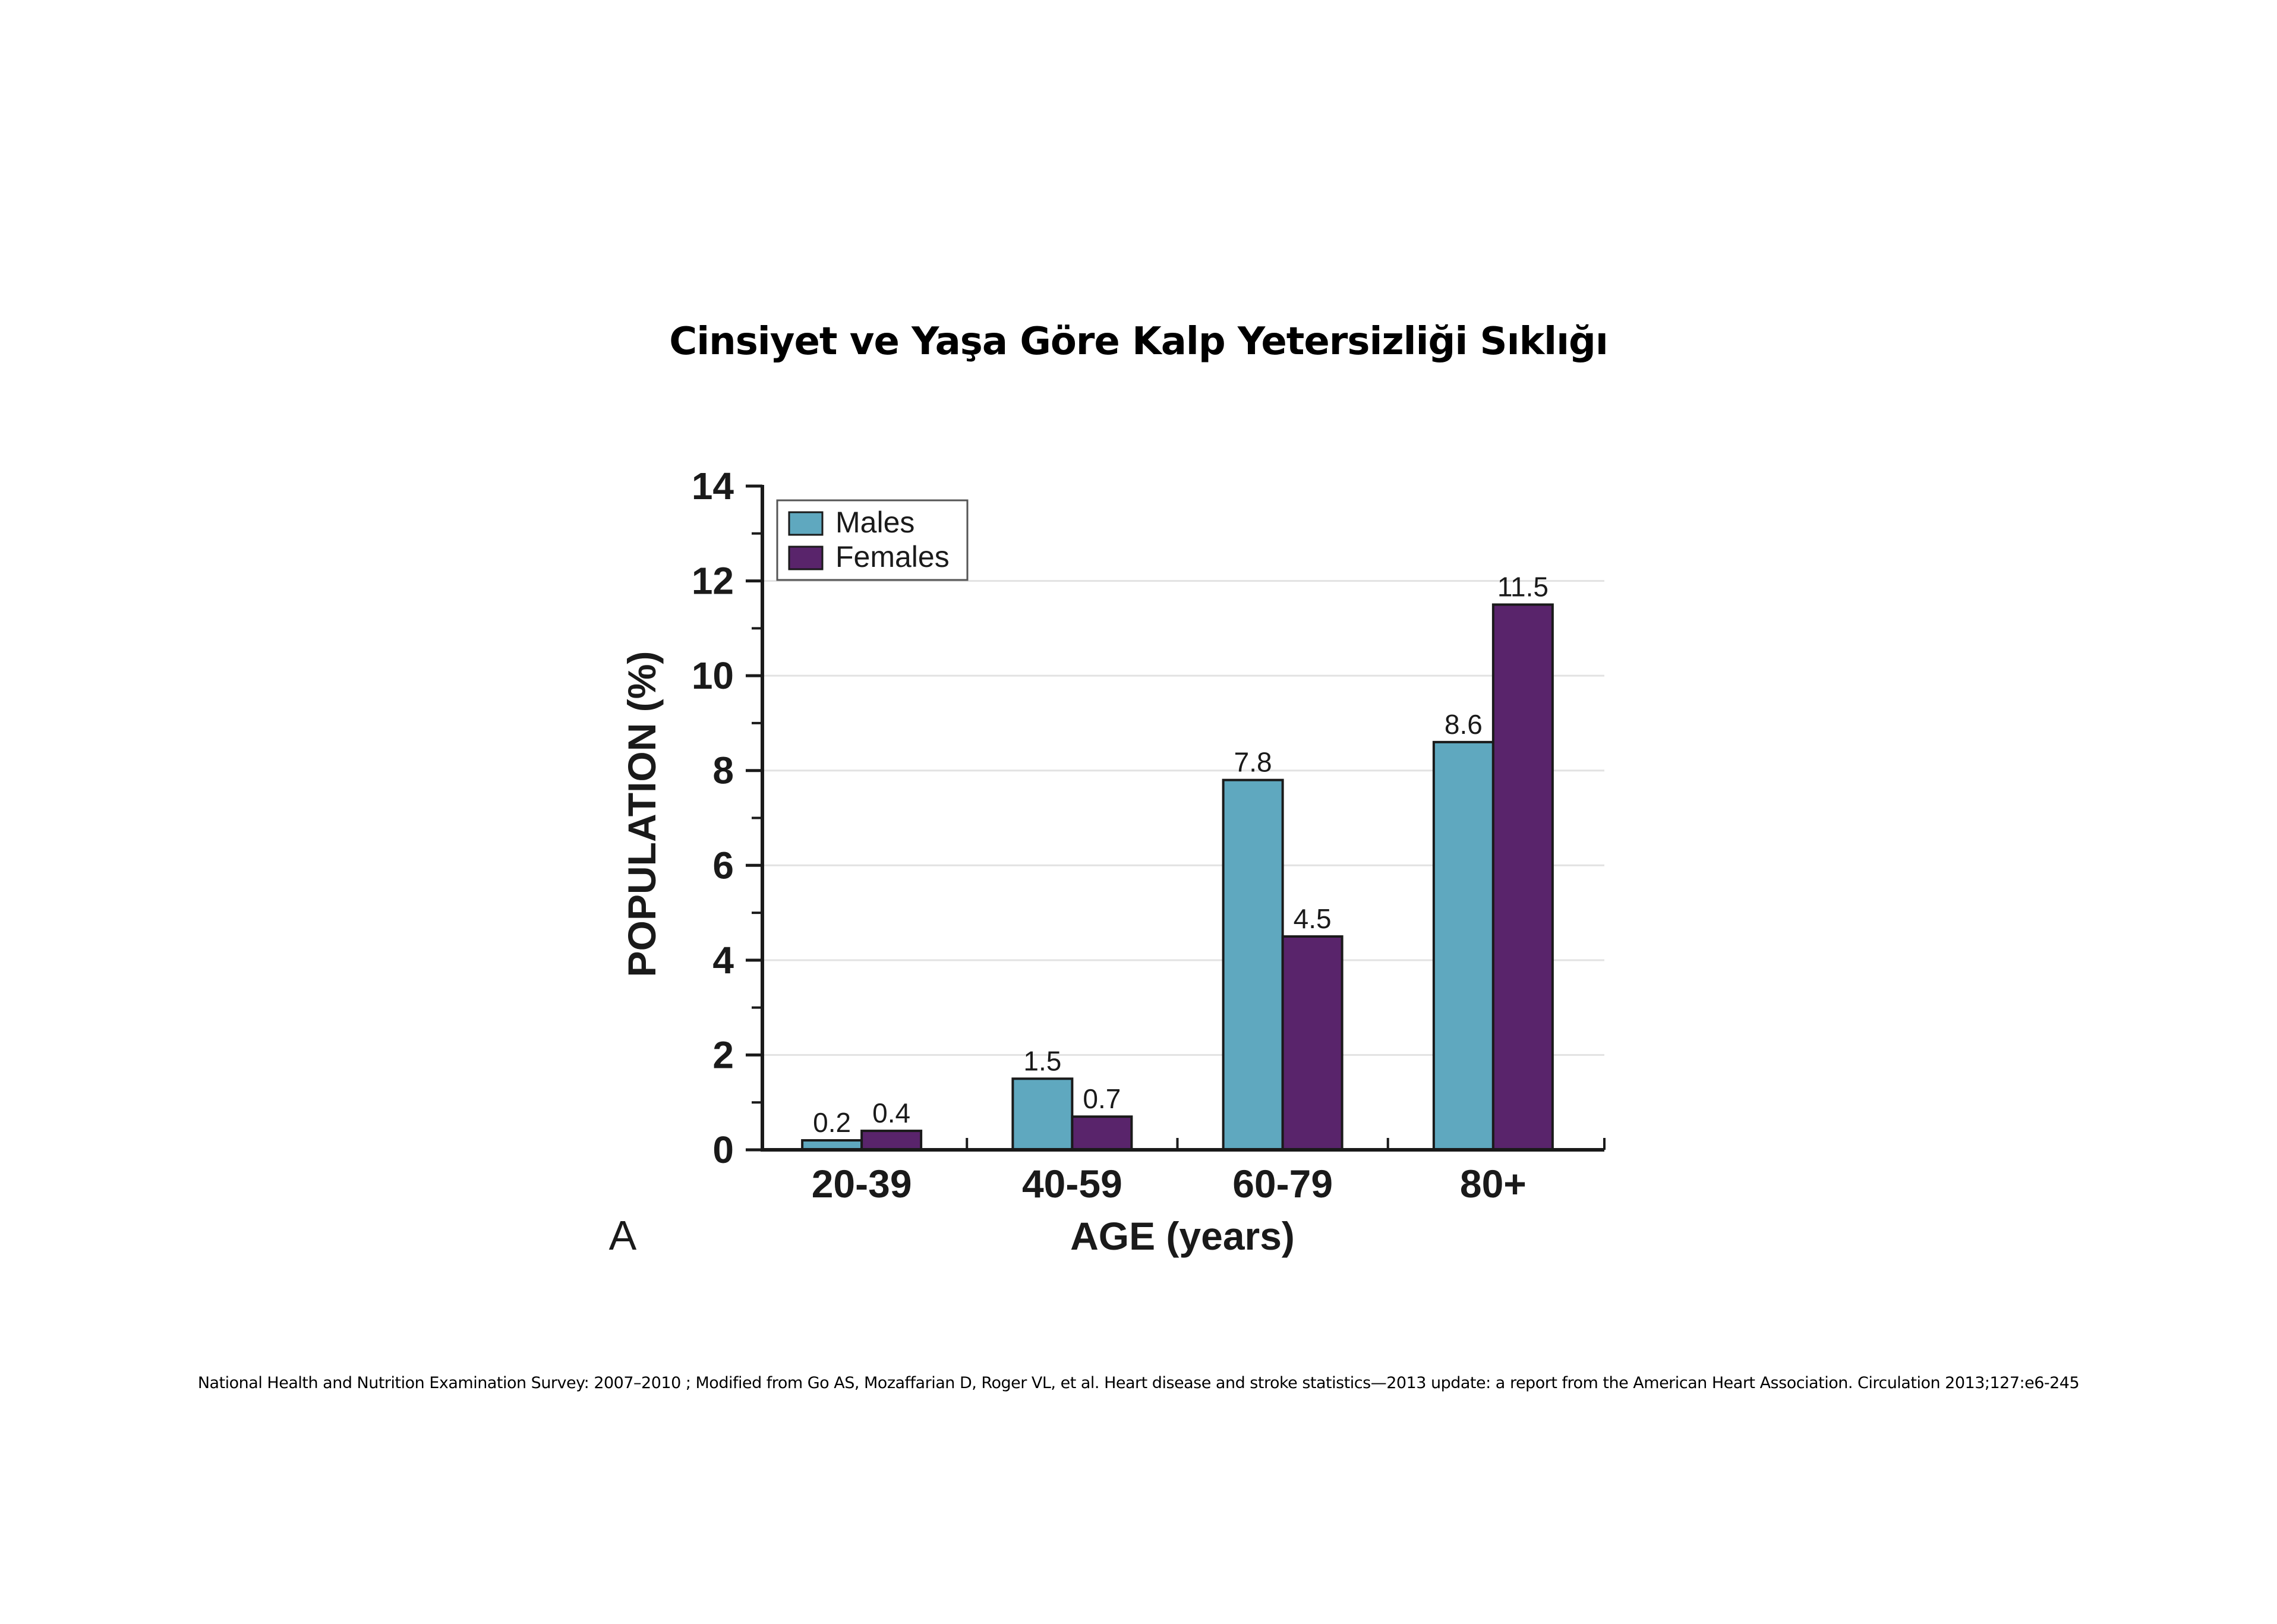 The width and height of the screenshot is (2277, 1624). What do you see at coordinates (1072, 1184) in the screenshot?
I see `x-tick-label-40-59: 40-59` at bounding box center [1072, 1184].